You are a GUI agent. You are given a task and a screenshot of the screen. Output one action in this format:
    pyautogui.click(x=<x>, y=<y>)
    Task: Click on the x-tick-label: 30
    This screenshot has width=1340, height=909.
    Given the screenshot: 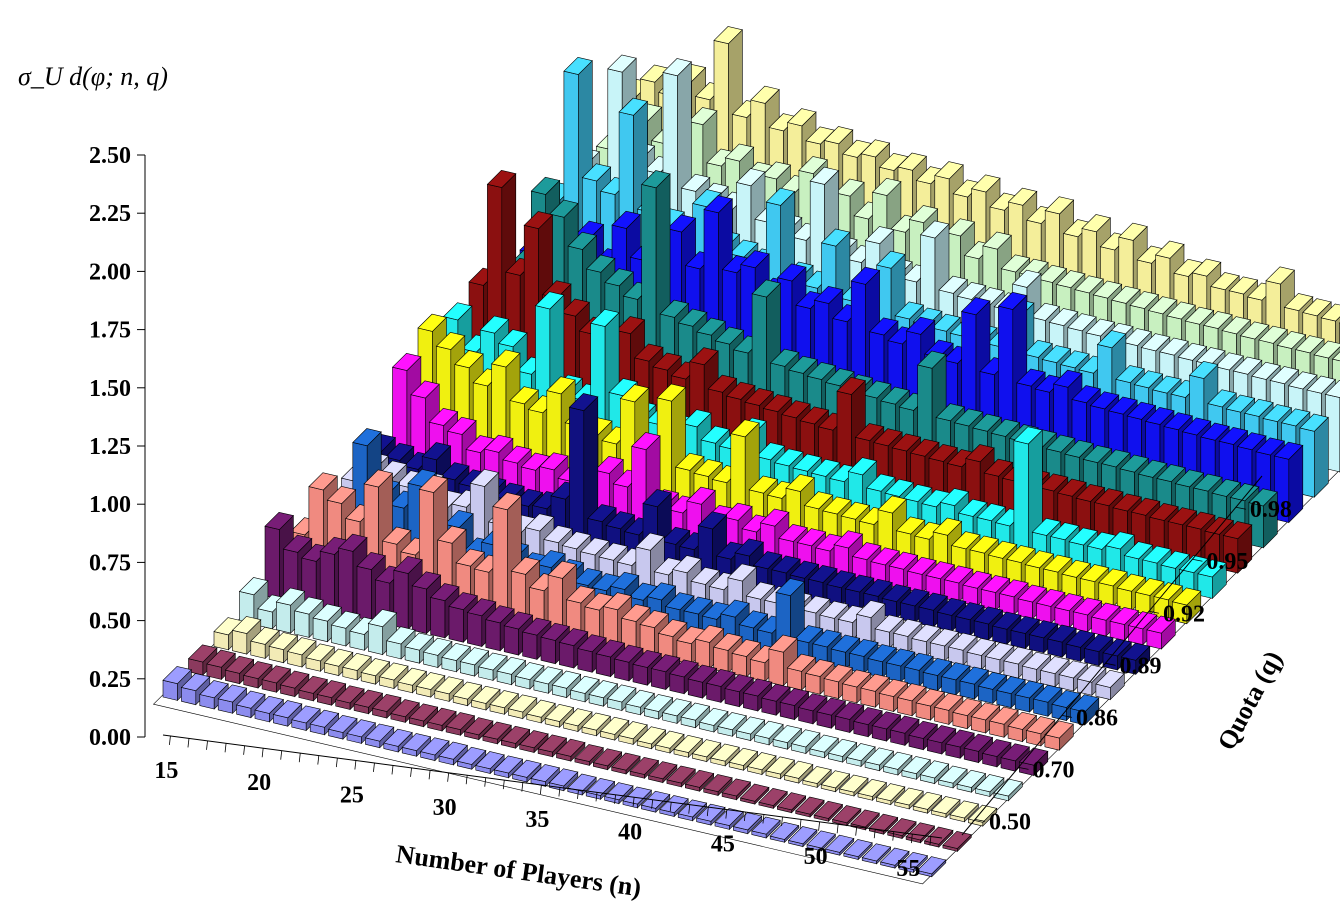 What is the action you would take?
    pyautogui.click(x=445, y=808)
    